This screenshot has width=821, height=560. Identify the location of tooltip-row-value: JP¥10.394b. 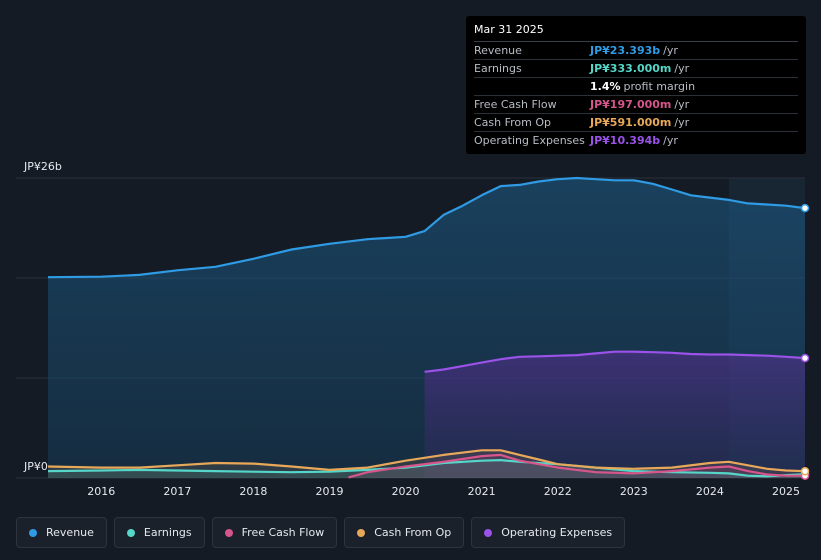
(625, 140).